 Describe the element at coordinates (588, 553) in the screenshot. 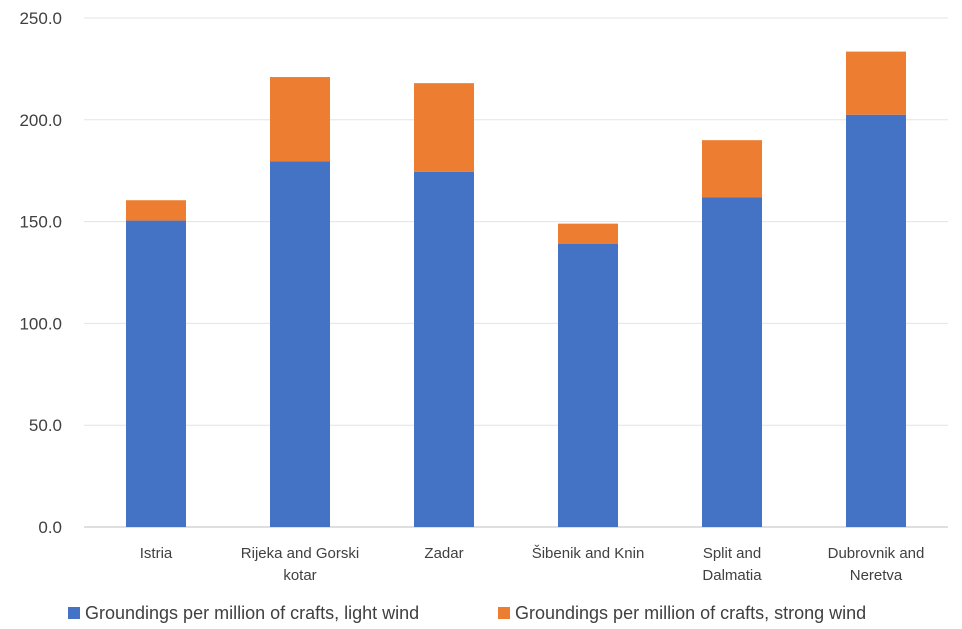

I see `x-category-label: Šibenik and Knin` at that location.